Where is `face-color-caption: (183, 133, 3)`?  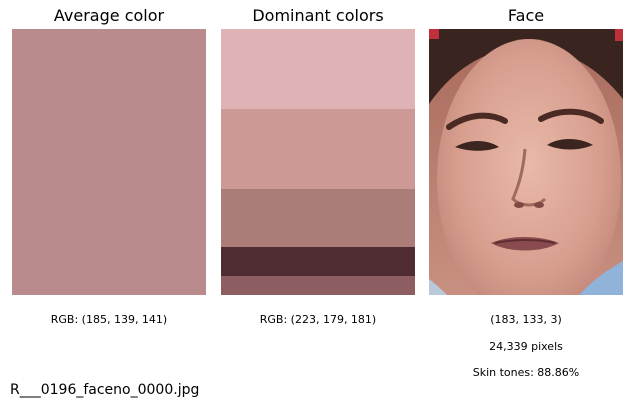
face-color-caption: (183, 133, 3) is located at coordinates (526, 319).